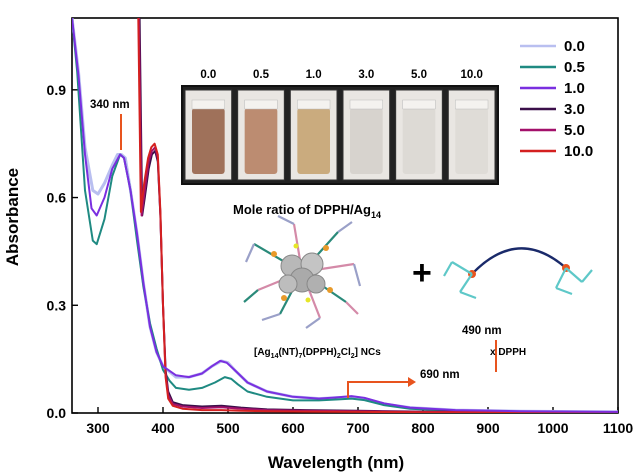 The width and height of the screenshot is (638, 473). Describe the element at coordinates (488, 428) in the screenshot. I see `x-tick-label: 900` at that location.